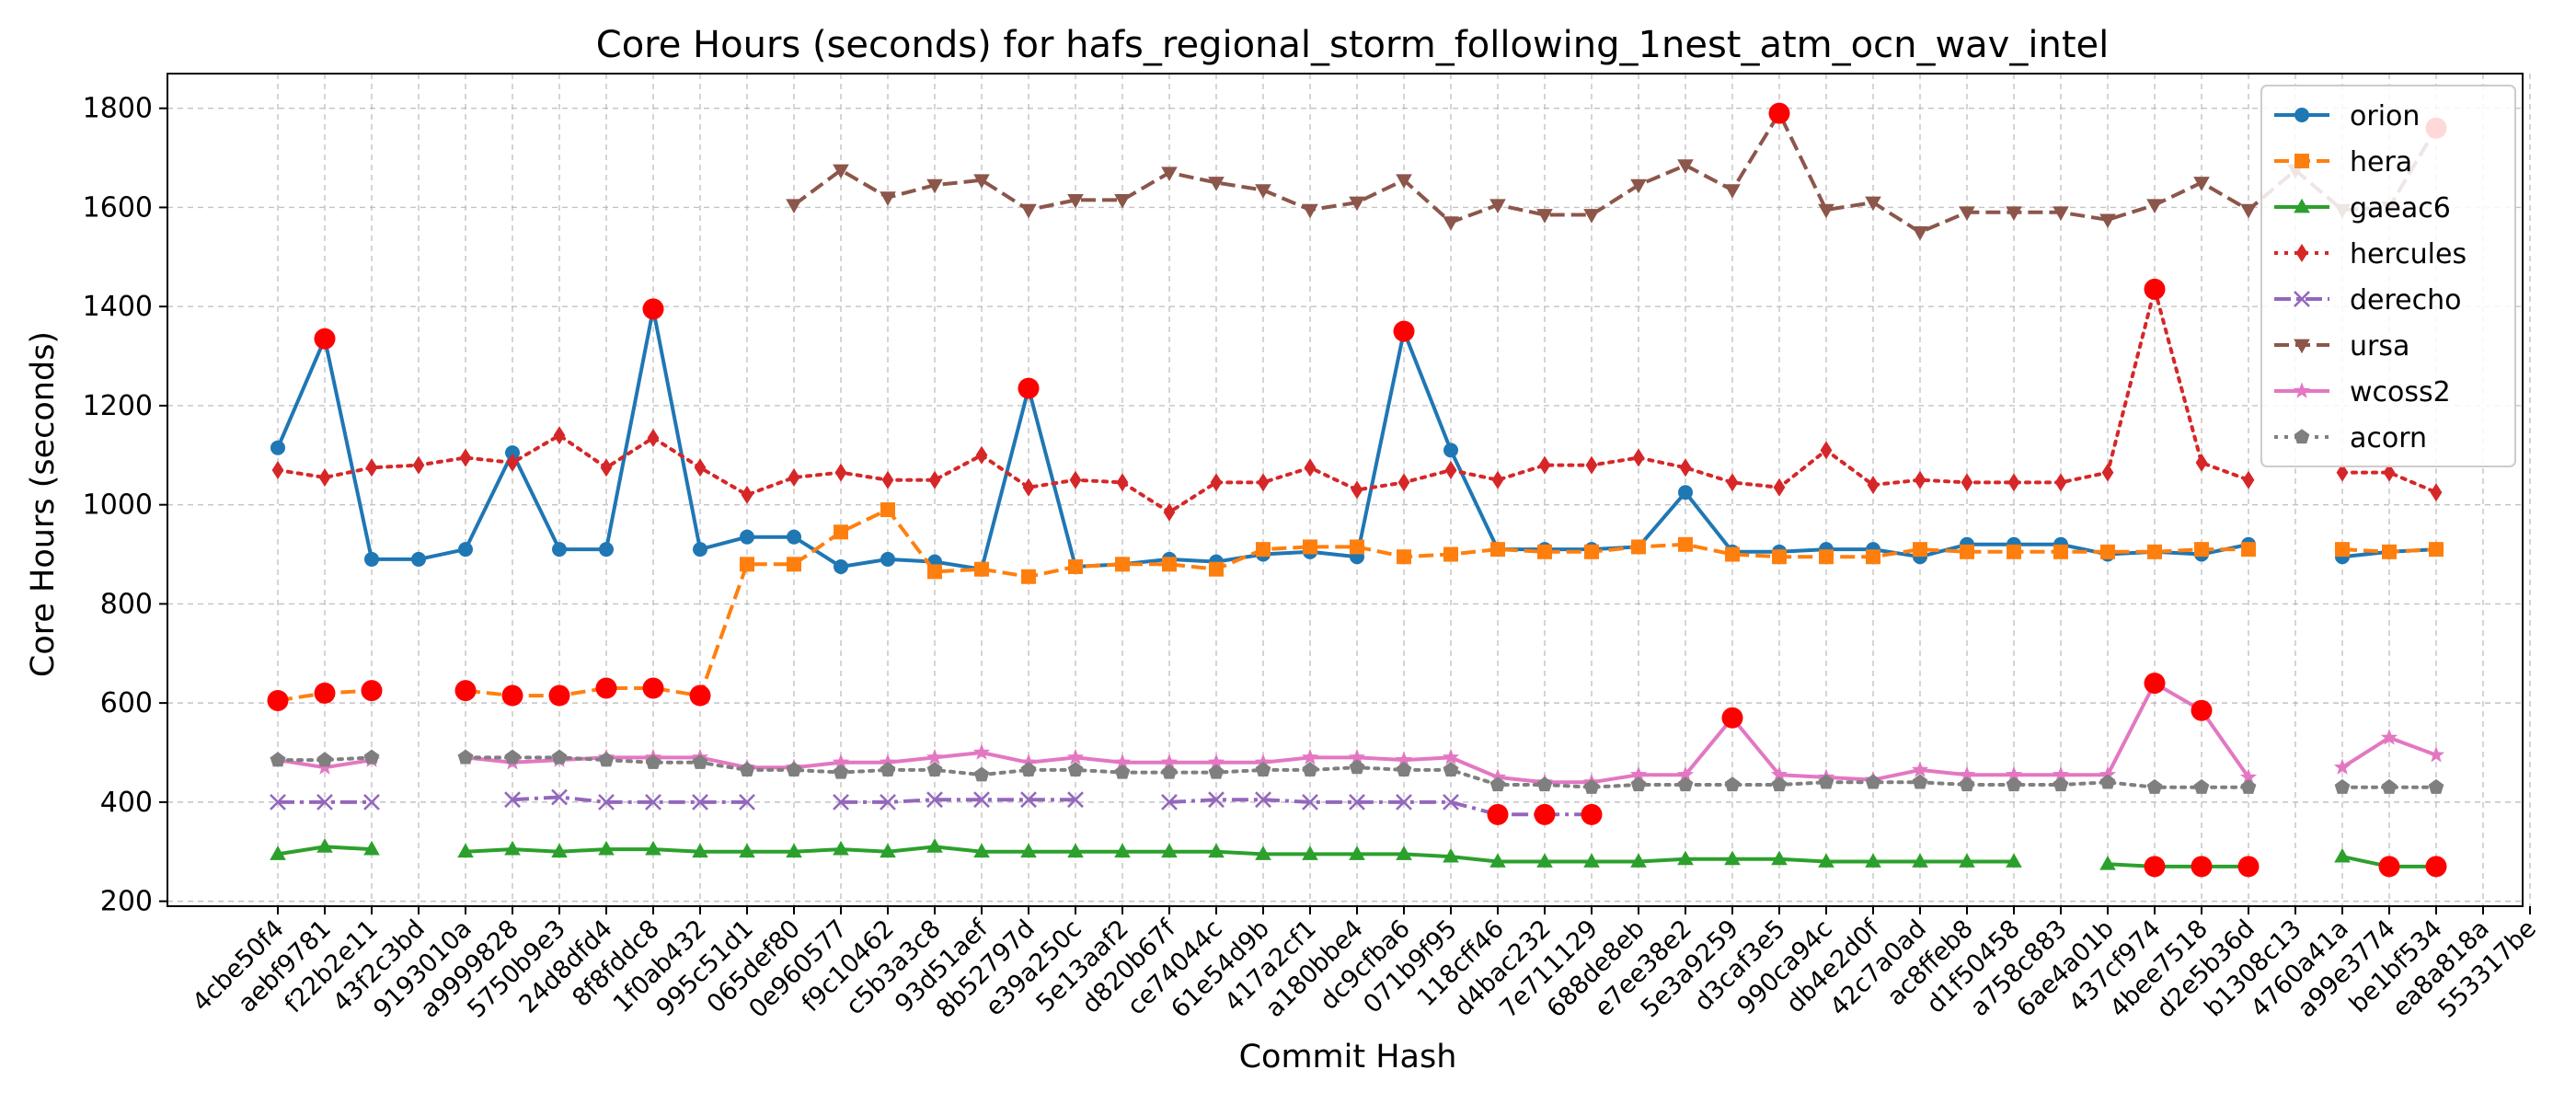  I want to click on y-axis: 200 400 600 800 1000 1200 1400 1600 1800, so click(125, 505).